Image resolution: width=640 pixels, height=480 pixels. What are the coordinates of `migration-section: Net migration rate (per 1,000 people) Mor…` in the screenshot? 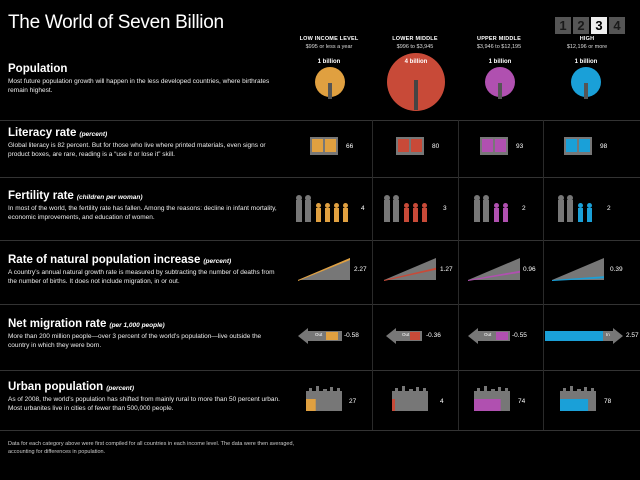 It's located at (145, 334).